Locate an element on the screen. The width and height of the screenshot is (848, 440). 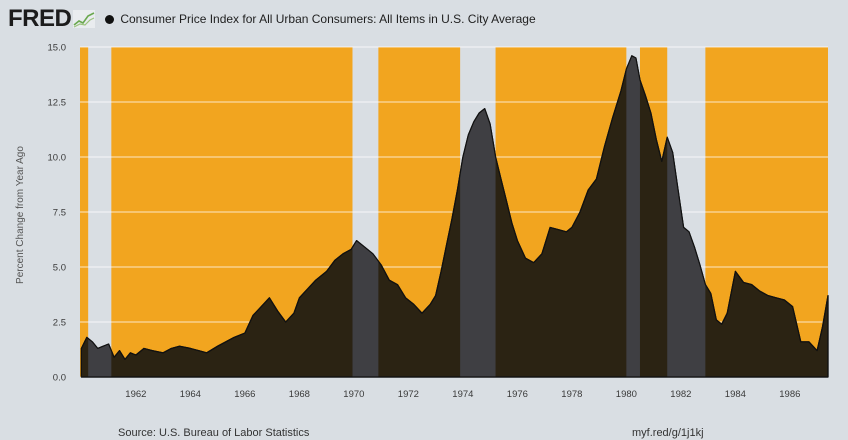
x-tick-label: 1986 is located at coordinates (789, 394).